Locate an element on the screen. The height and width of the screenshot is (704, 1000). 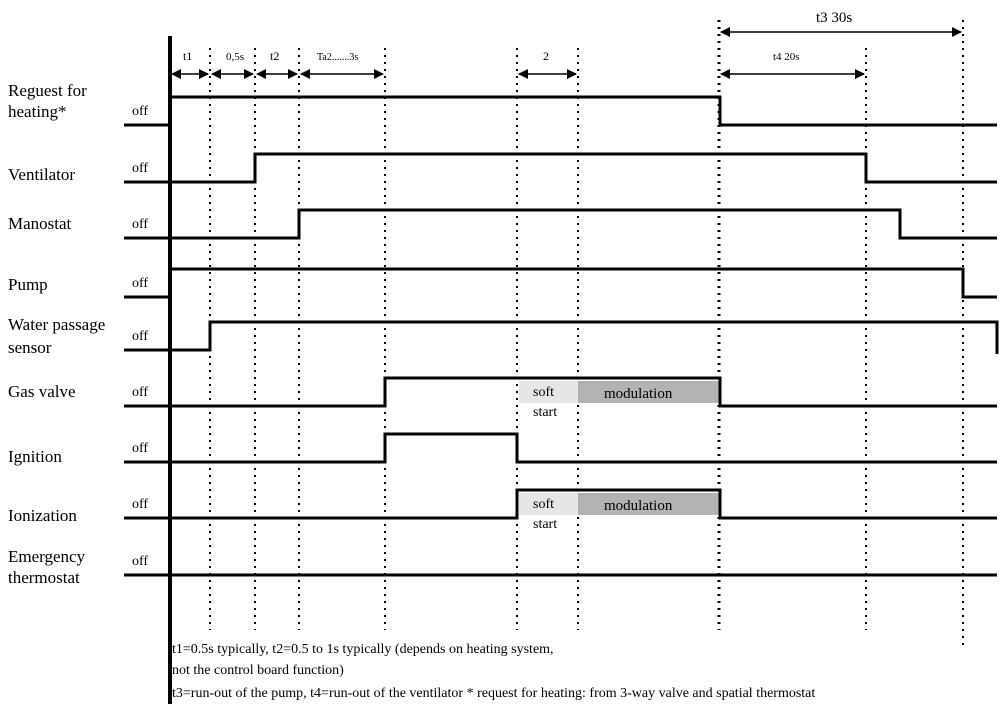
modulation-text-gas-valve: modulation is located at coordinates (638, 394).